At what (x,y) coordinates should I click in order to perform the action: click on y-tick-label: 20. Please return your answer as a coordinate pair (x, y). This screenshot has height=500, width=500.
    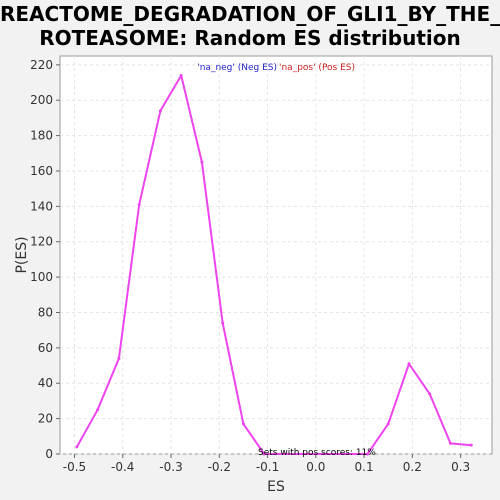
    Looking at the image, I should click on (45, 419).